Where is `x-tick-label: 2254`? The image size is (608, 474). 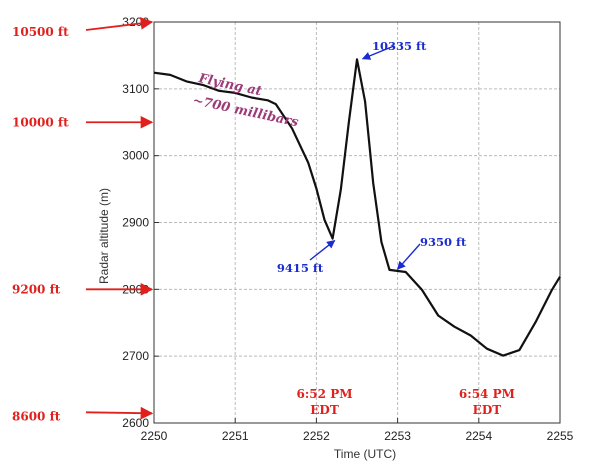 x-tick-label: 2254 is located at coordinates (478, 436).